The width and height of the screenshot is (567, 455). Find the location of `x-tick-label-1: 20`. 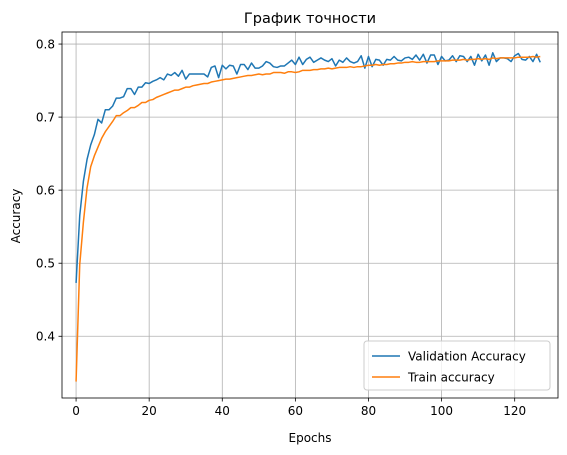

x-tick-label-1: 20 is located at coordinates (149, 411).